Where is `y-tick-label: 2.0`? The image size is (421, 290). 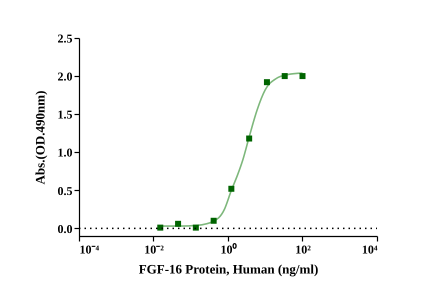 y-tick-label: 2.0 is located at coordinates (65, 77).